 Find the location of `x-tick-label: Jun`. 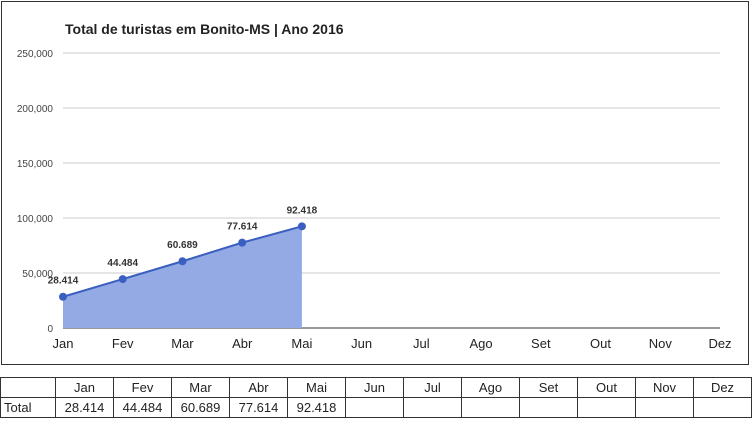

x-tick-label: Jun is located at coordinates (361, 343).